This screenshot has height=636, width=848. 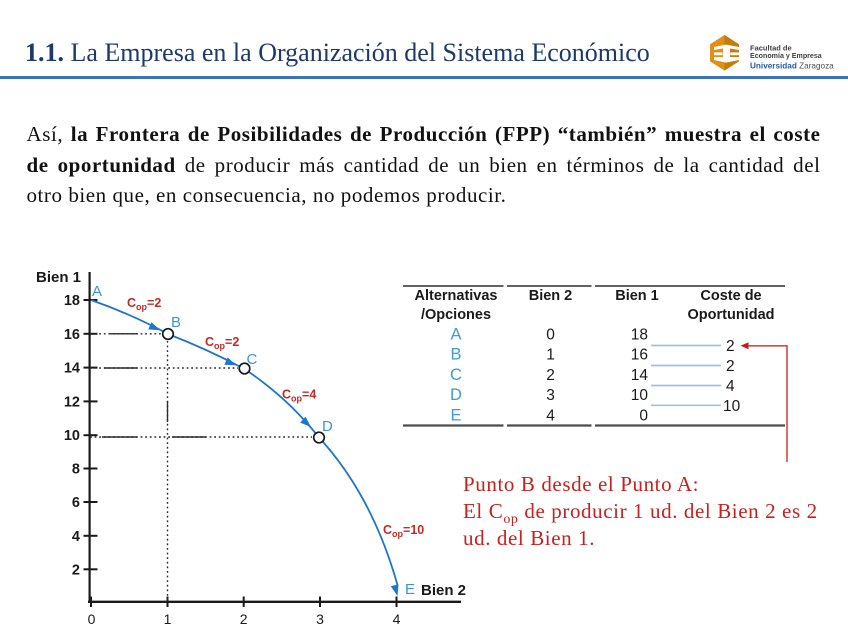 What do you see at coordinates (76, 503) in the screenshot?
I see `svg-text: 6` at bounding box center [76, 503].